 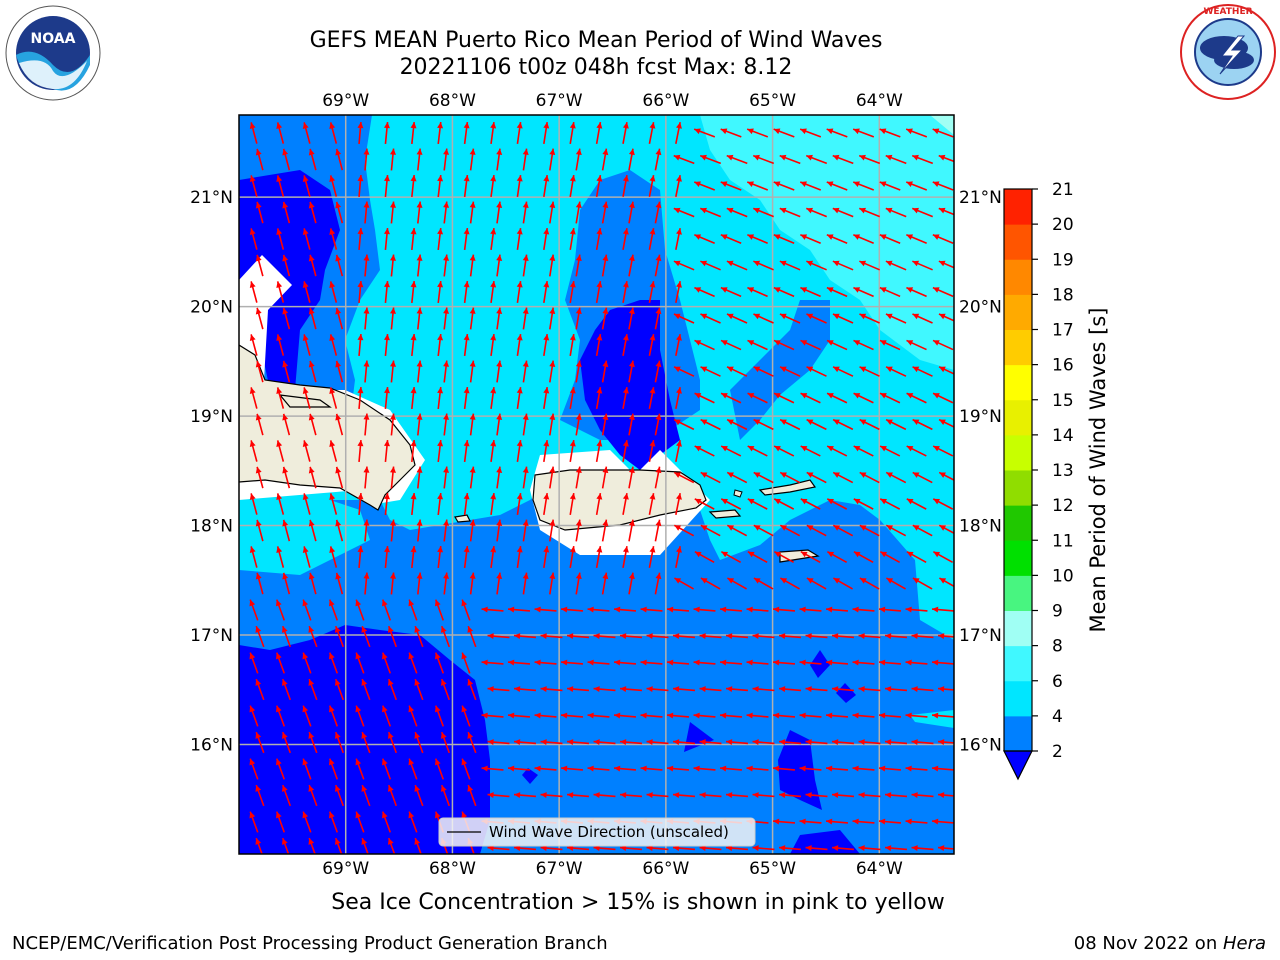 What do you see at coordinates (452, 869) in the screenshot?
I see `lon-tick-label-bottom: 68°W` at bounding box center [452, 869].